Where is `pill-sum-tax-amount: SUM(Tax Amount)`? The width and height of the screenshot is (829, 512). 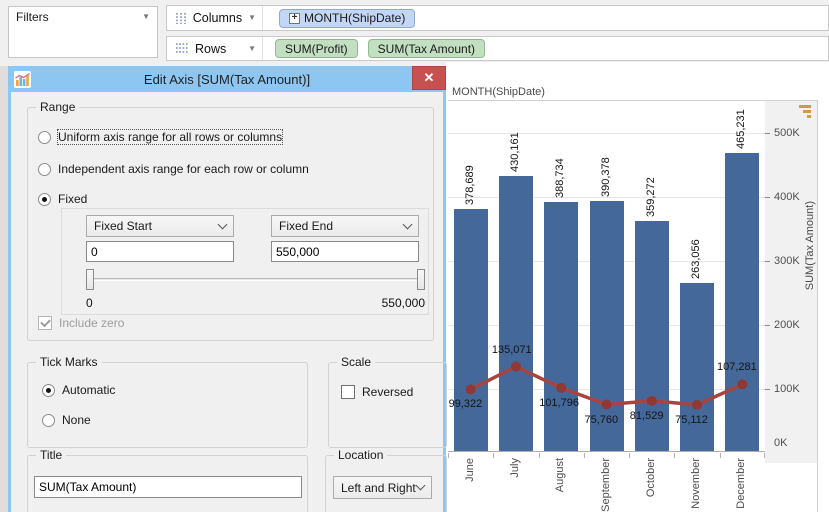 pill-sum-tax-amount: SUM(Tax Amount) is located at coordinates (426, 48).